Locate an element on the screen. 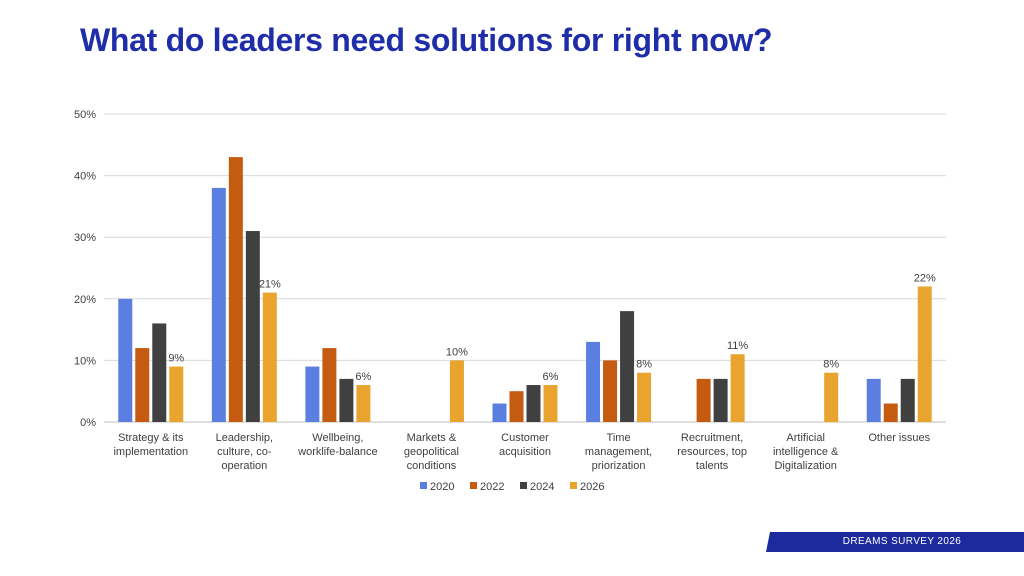 The width and height of the screenshot is (1024, 576). y-tick-label: 10% is located at coordinates (85, 361).